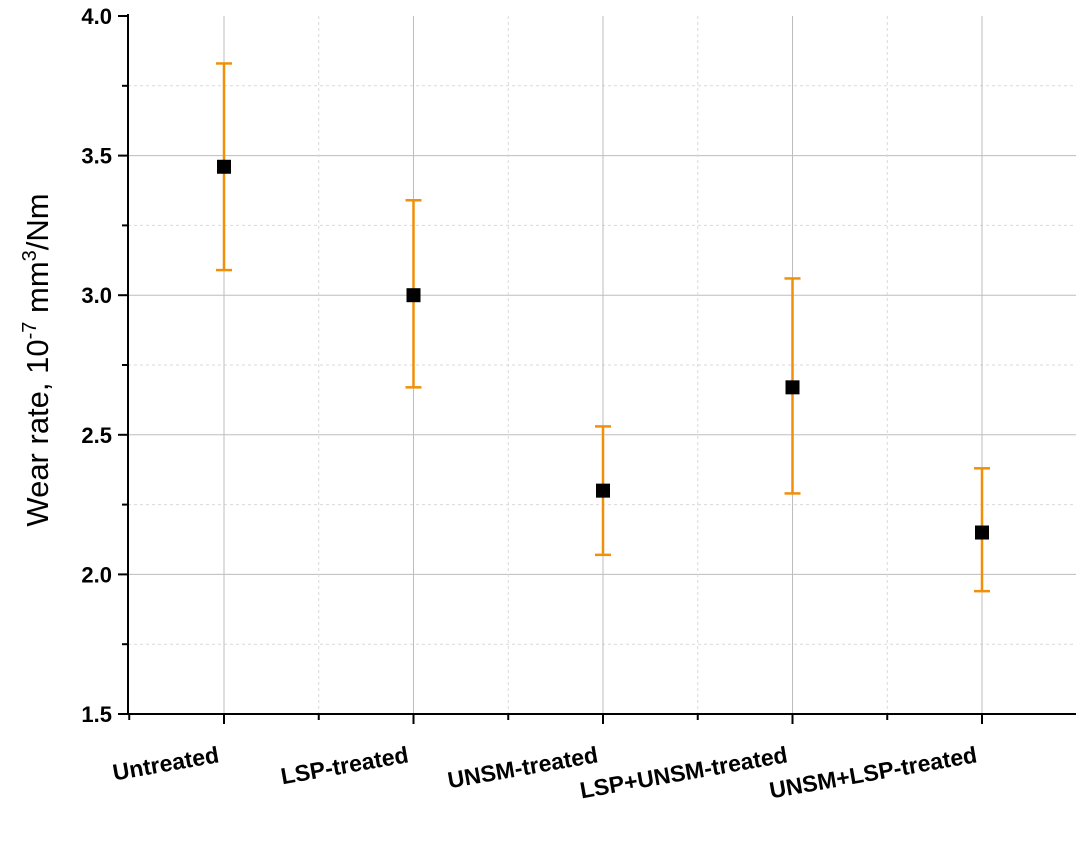 The image size is (1080, 845). Describe the element at coordinates (96, 574) in the screenshot. I see `y-tick-label: 2.0` at that location.